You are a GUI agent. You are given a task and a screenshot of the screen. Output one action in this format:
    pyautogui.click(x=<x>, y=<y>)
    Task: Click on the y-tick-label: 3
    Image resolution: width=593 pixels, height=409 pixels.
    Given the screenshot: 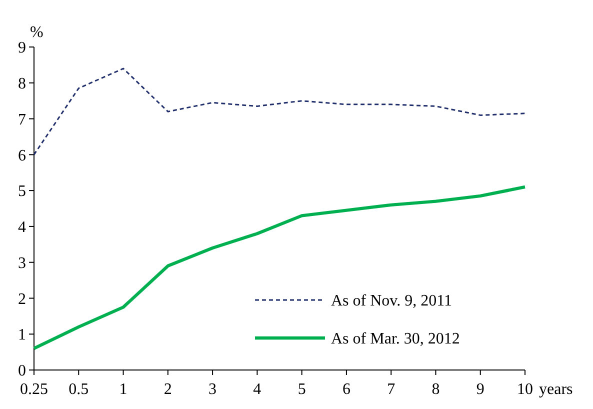 What is the action you would take?
    pyautogui.click(x=22, y=263)
    